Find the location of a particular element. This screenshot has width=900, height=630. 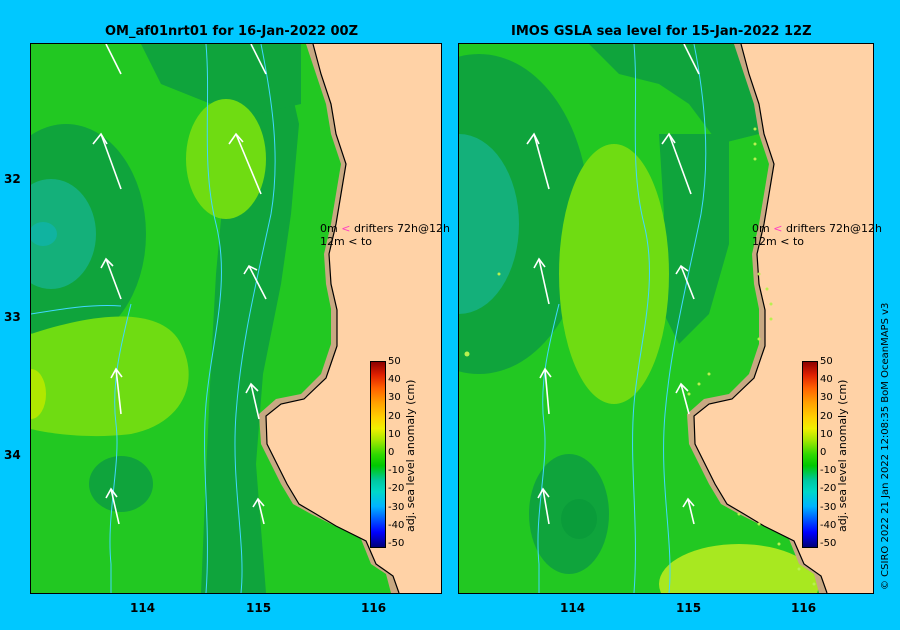

anomaly-south is located at coordinates (121, 484).